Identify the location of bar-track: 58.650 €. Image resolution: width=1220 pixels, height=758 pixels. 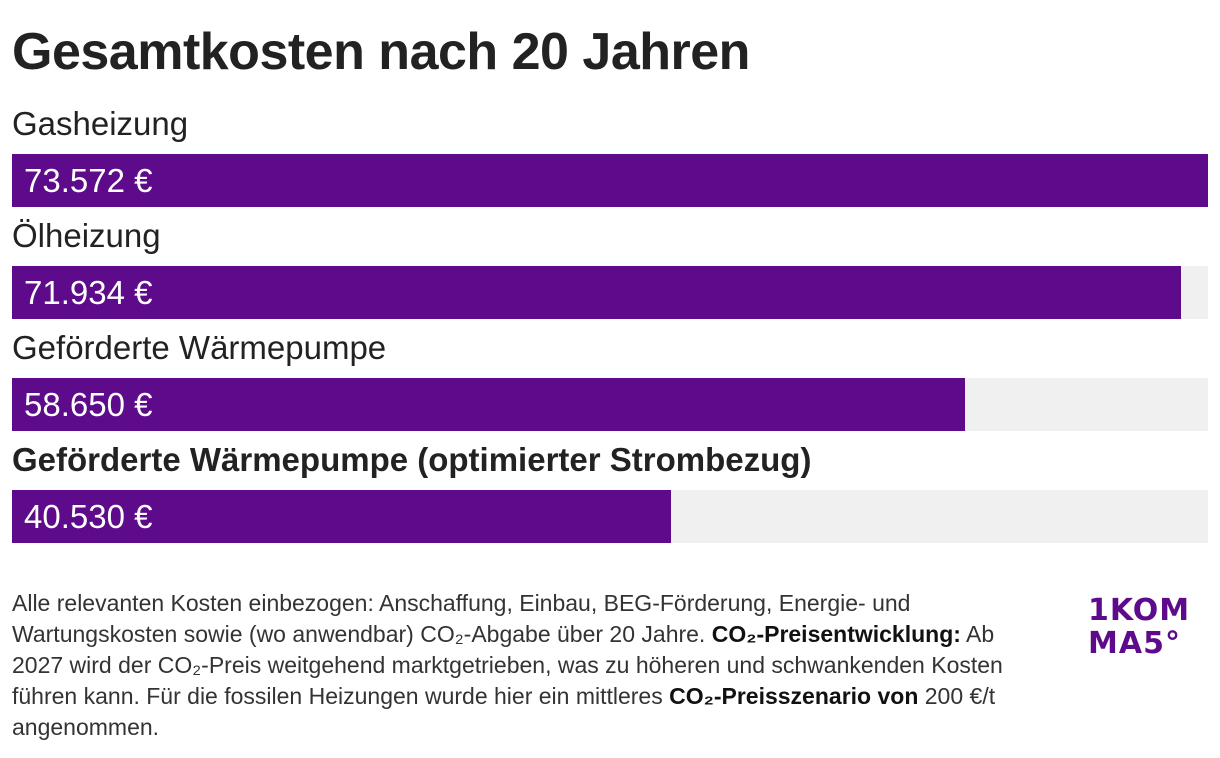
(610, 404).